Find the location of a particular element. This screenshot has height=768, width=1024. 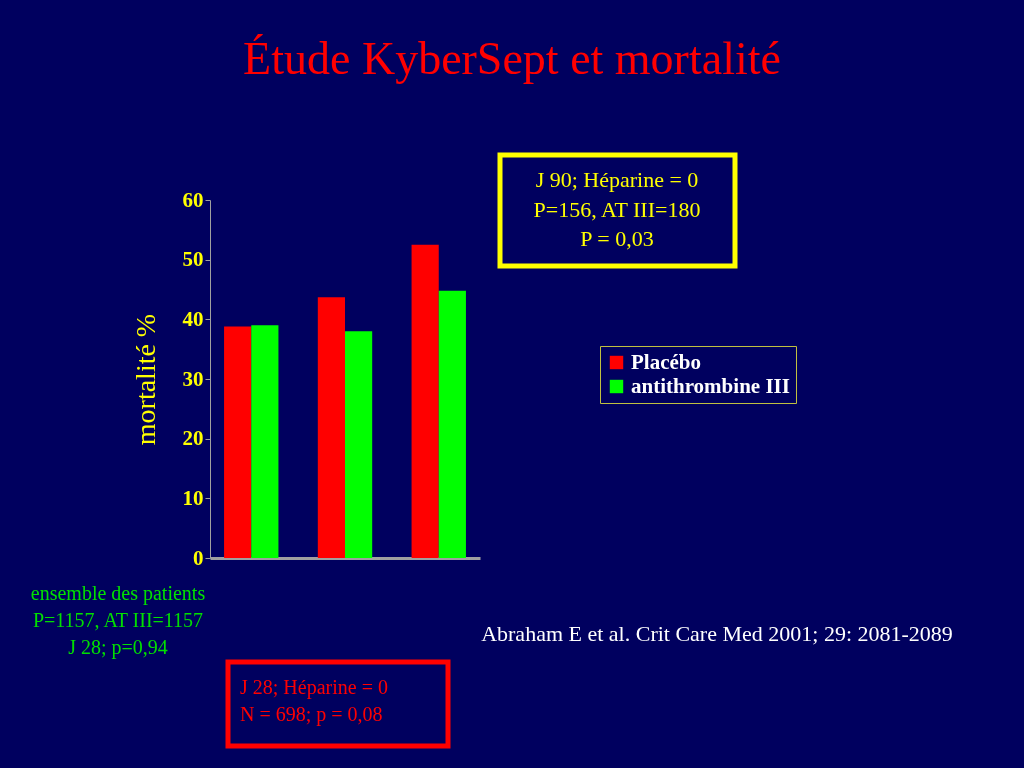

text: J 90; Héparine = 0 P=156, AT III=180 P = 0,03 is located at coordinates (617, 209).